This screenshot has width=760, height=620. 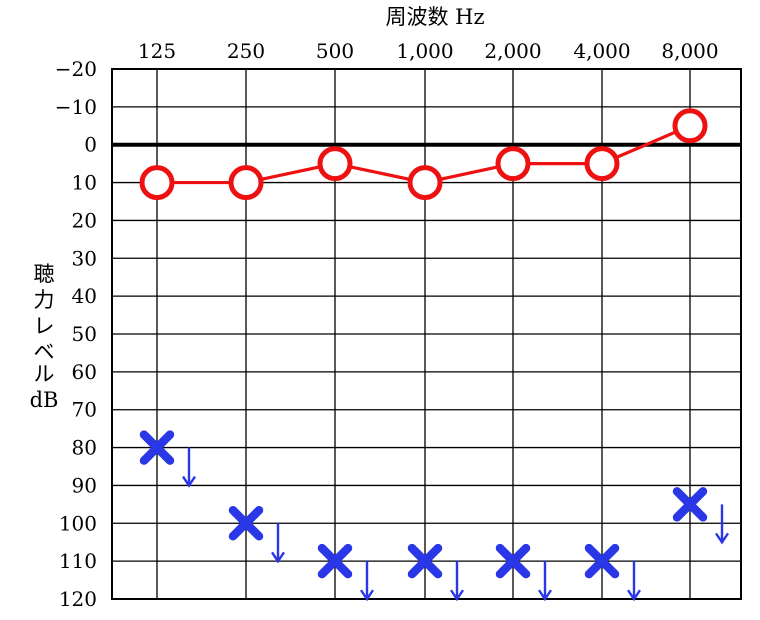 What do you see at coordinates (424, 51) in the screenshot?
I see `x-tick-label: 1,000` at bounding box center [424, 51].